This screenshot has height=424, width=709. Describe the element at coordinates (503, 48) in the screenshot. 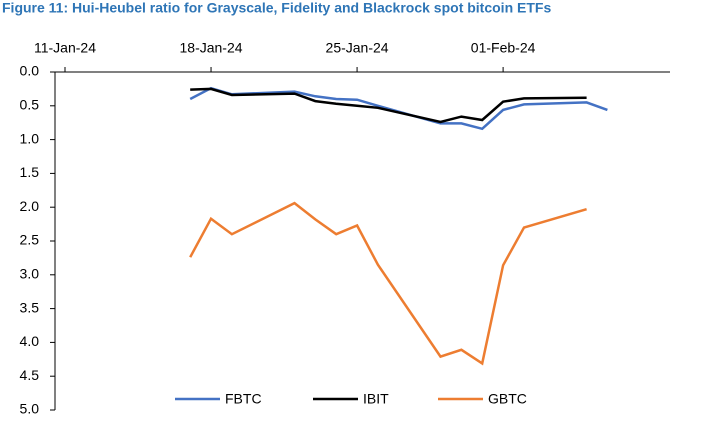

I see `x-tick-label: 01-Feb-24` at that location.